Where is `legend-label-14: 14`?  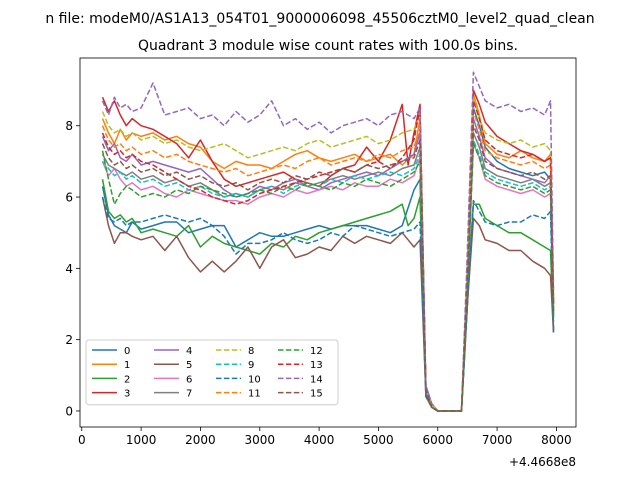 legend-label-14: 14 is located at coordinates (316, 379).